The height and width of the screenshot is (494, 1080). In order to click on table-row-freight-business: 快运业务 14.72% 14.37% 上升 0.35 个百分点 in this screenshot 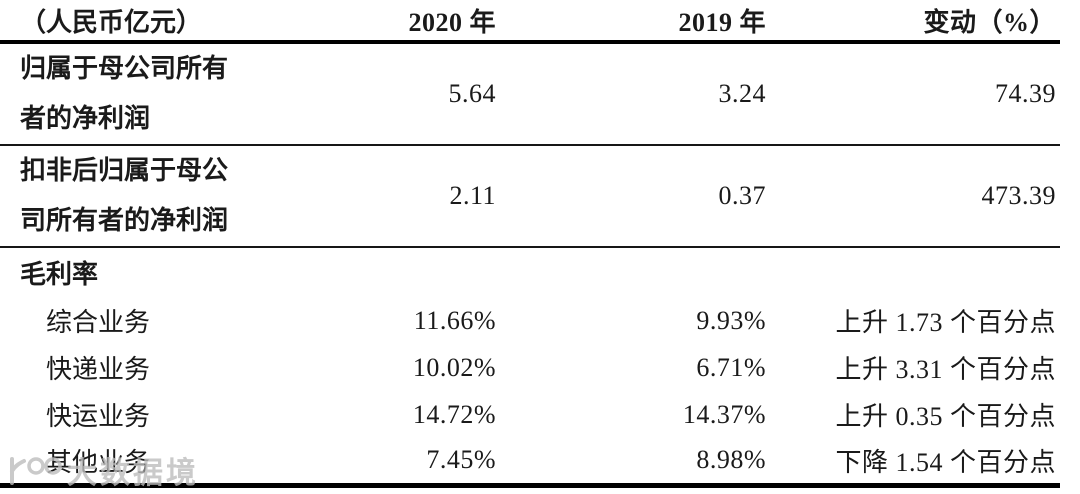, I will do `click(530, 414)`.